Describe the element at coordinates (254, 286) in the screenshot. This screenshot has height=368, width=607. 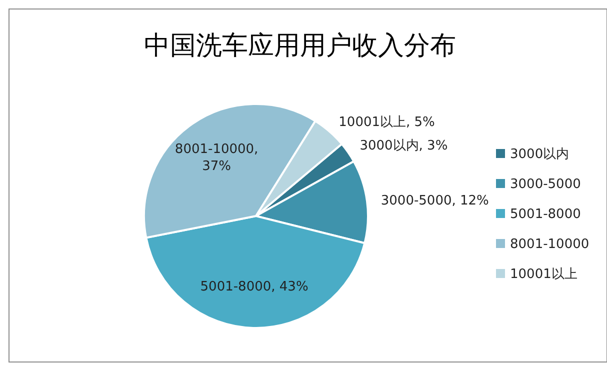
I see `data-label: 5001-8000, 43%` at that location.